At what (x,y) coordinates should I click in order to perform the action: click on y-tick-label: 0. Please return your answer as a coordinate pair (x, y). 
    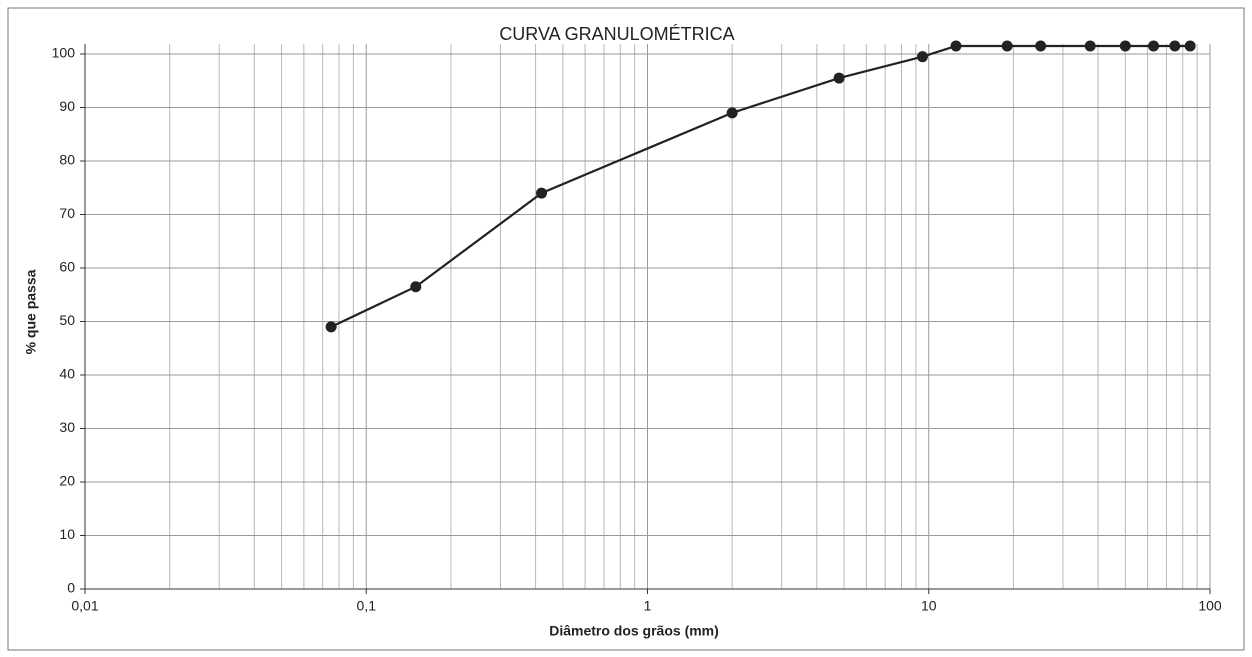
    Looking at the image, I should click on (71, 588).